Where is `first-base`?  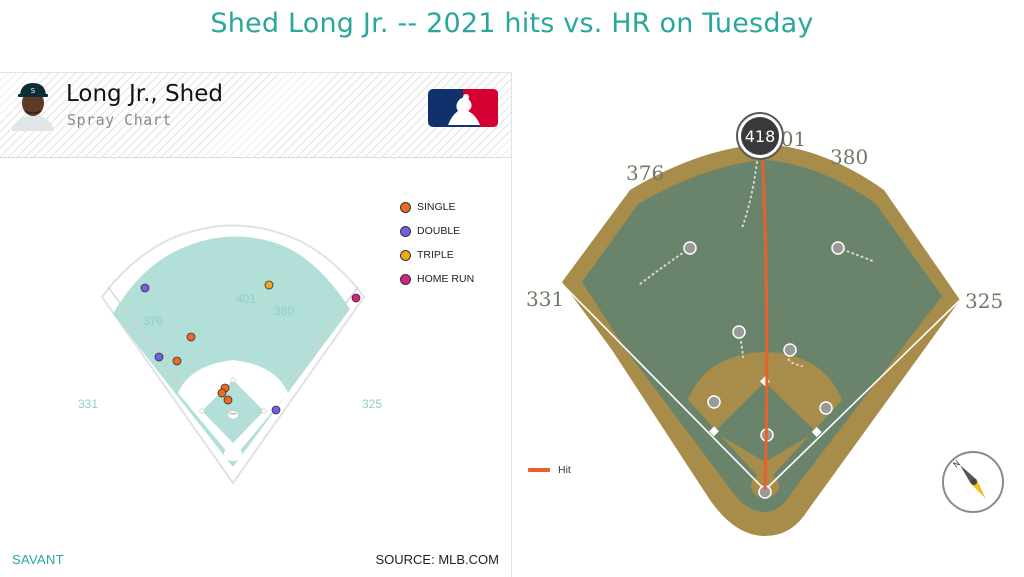
first-base is located at coordinates (264, 411).